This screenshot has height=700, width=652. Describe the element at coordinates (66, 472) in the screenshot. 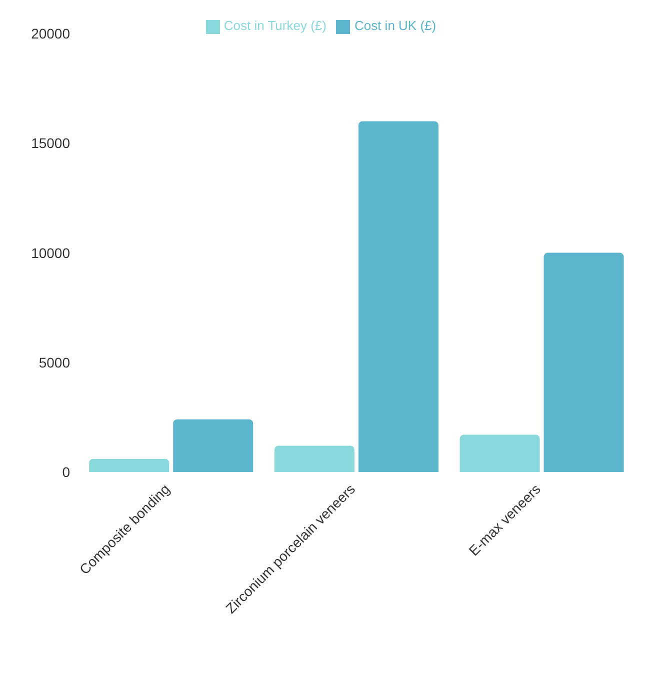

I see `y-tick-label: 0` at that location.